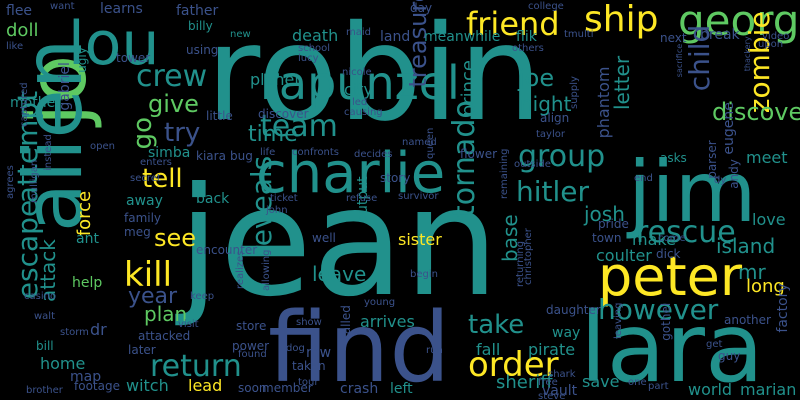 The width and height of the screenshot is (800, 400). I want to click on word-rescue: rescue, so click(686, 232).